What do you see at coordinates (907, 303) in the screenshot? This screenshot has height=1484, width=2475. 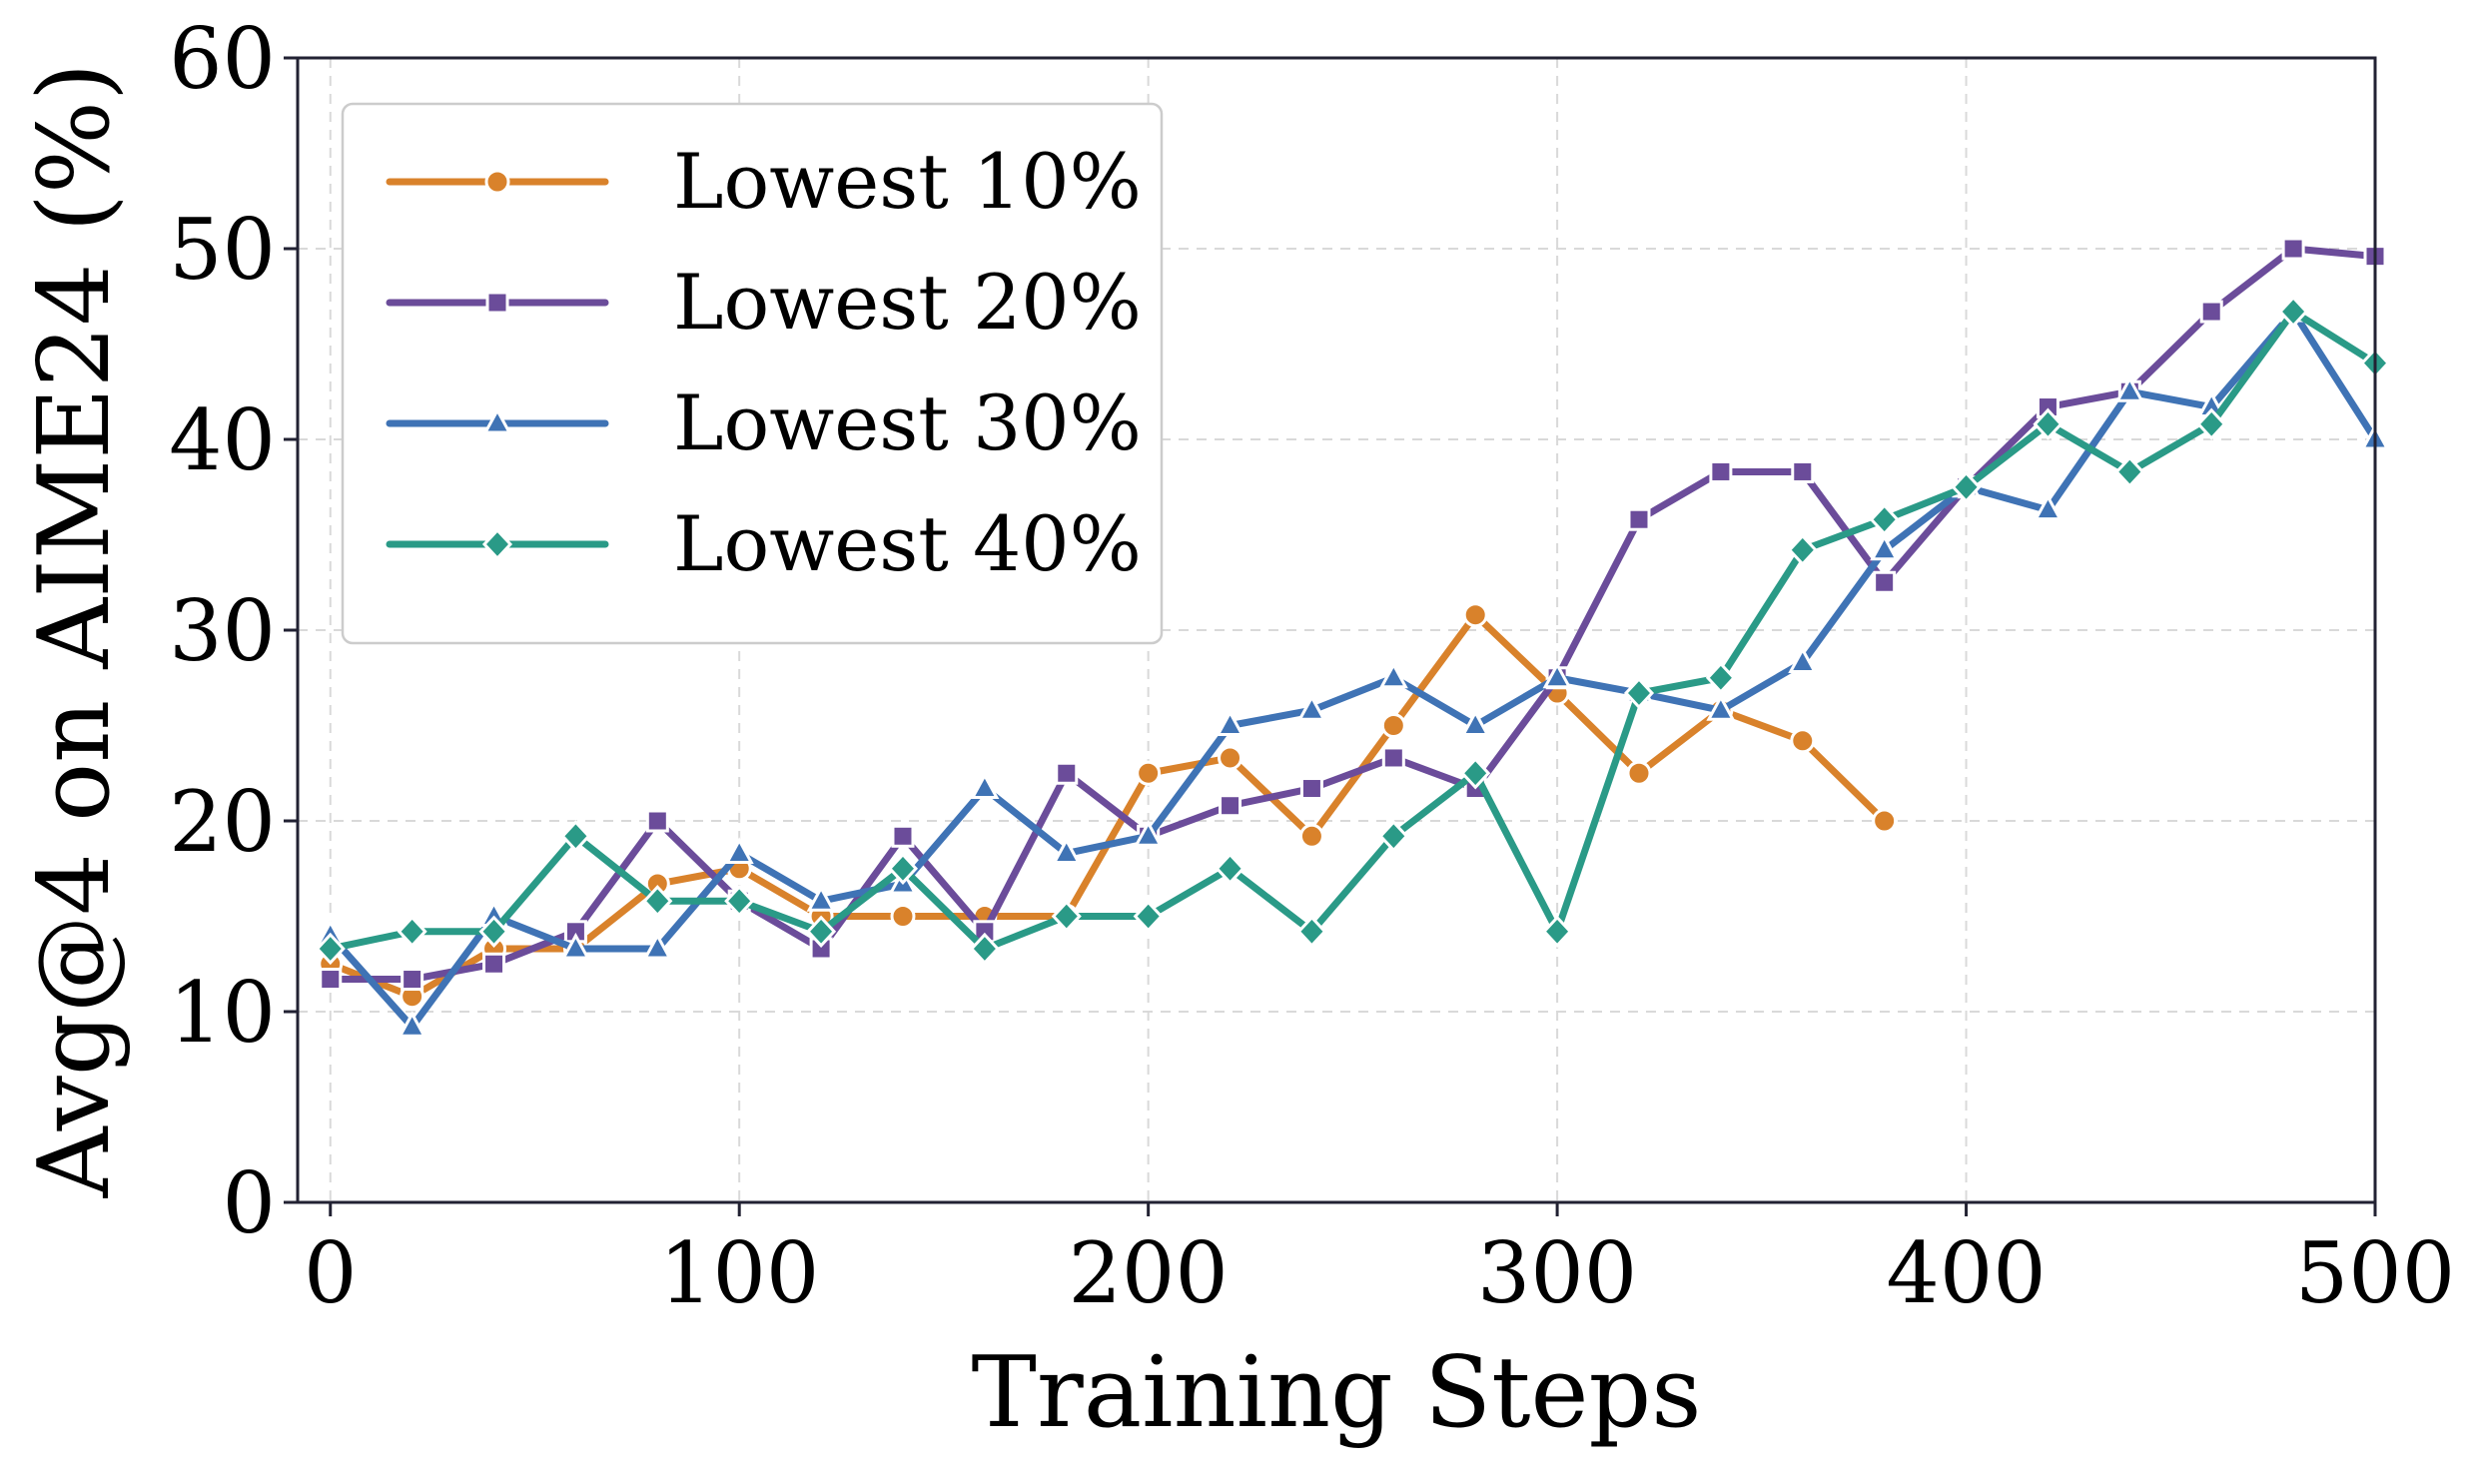 I see `legend-label: Lowest 20%` at bounding box center [907, 303].